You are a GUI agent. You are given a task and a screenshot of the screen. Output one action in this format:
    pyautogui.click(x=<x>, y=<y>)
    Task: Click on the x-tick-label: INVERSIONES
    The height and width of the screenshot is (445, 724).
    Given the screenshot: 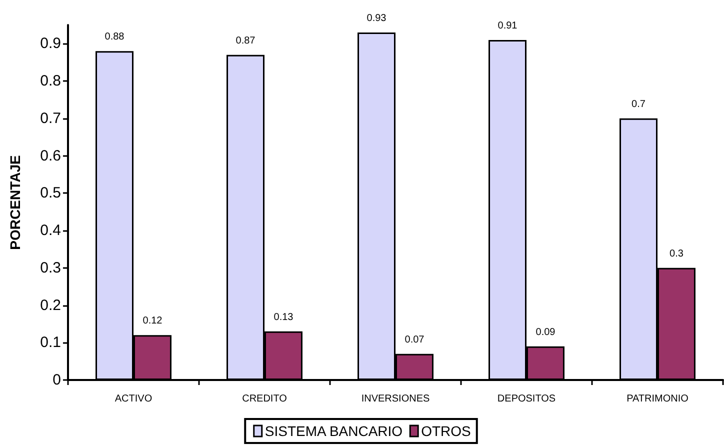 What is the action you would take?
    pyautogui.click(x=395, y=399)
    